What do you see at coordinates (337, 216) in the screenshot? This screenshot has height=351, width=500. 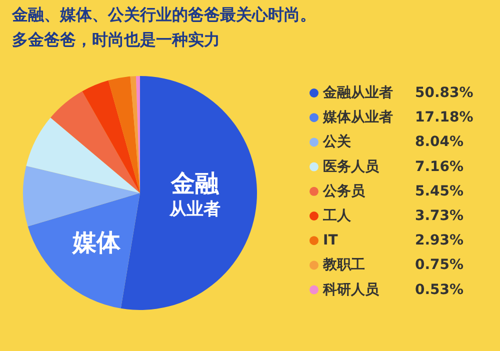 I see `legend-label: 工人` at bounding box center [337, 216].